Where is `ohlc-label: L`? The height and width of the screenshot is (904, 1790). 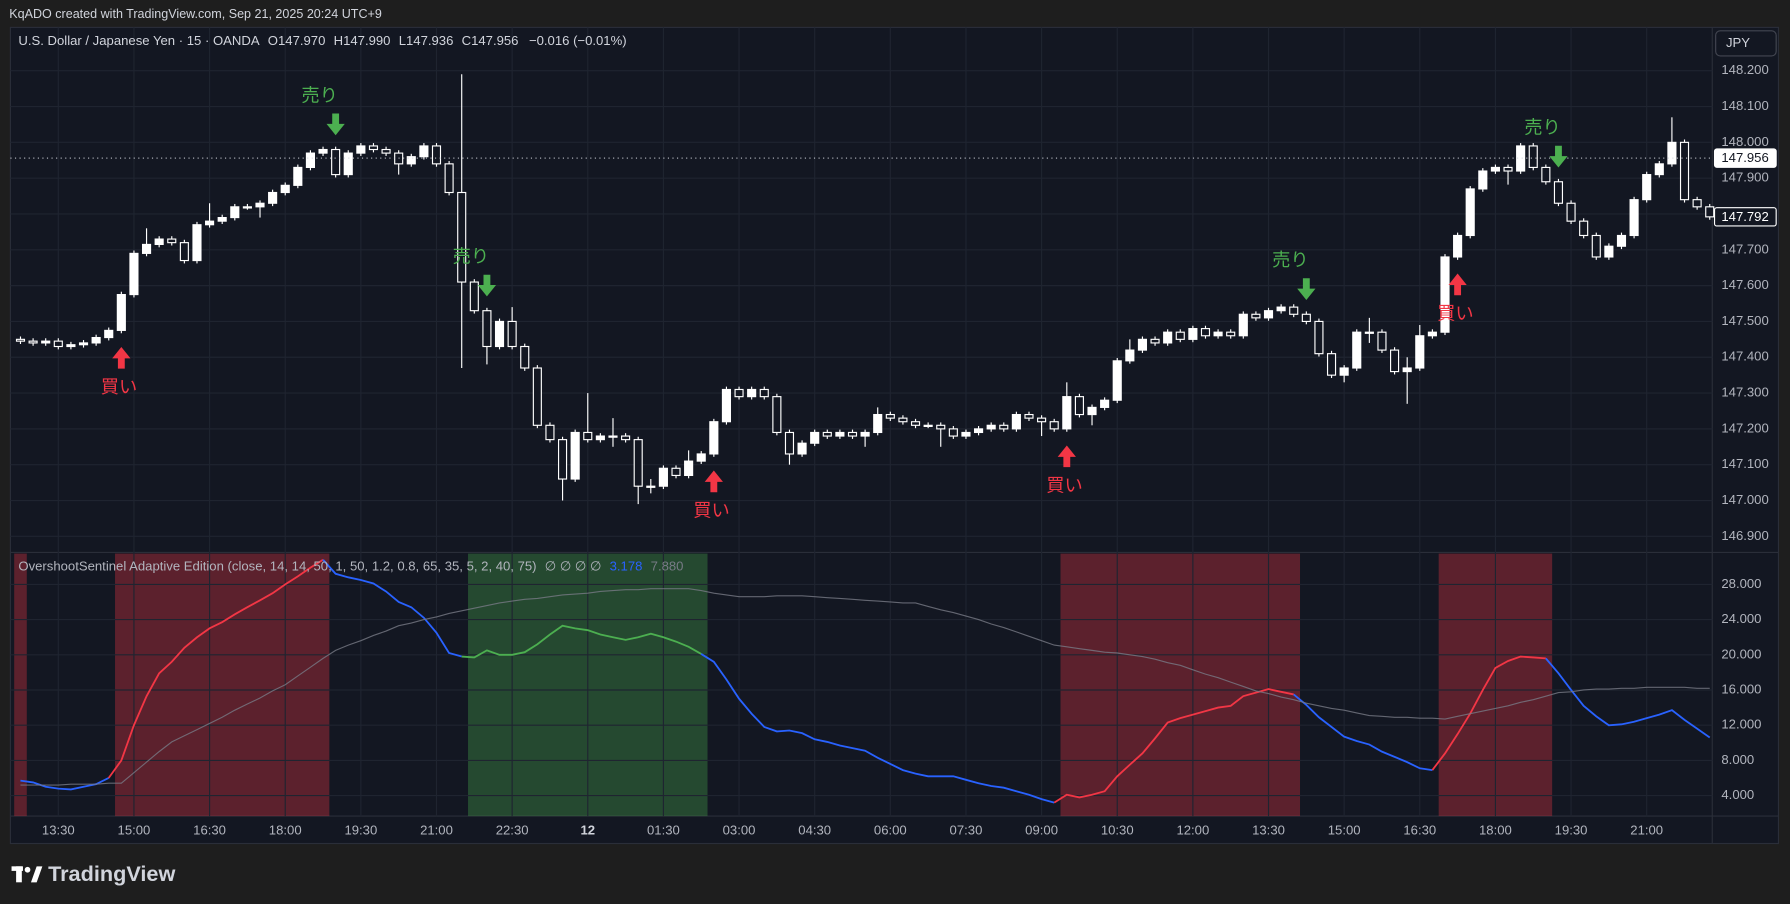 ohlc-label: L is located at coordinates (402, 41).